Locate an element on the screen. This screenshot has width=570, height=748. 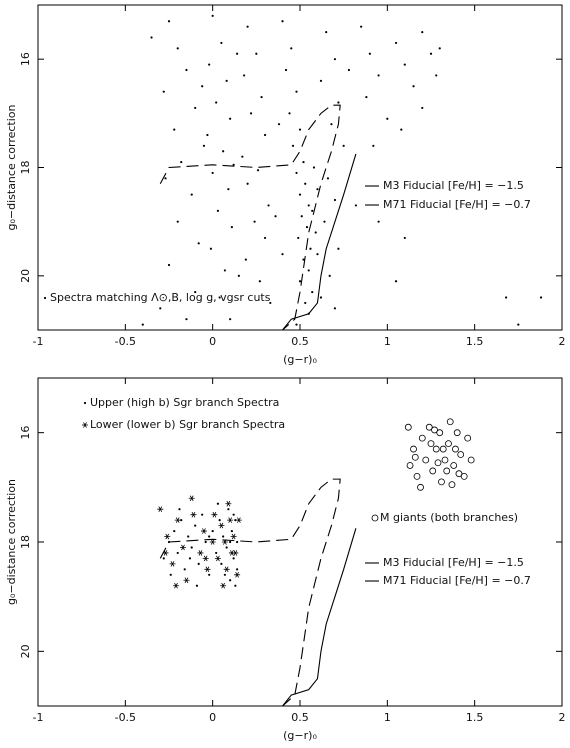
x-tick-label: -0.5 is located at coordinates (125, 341).